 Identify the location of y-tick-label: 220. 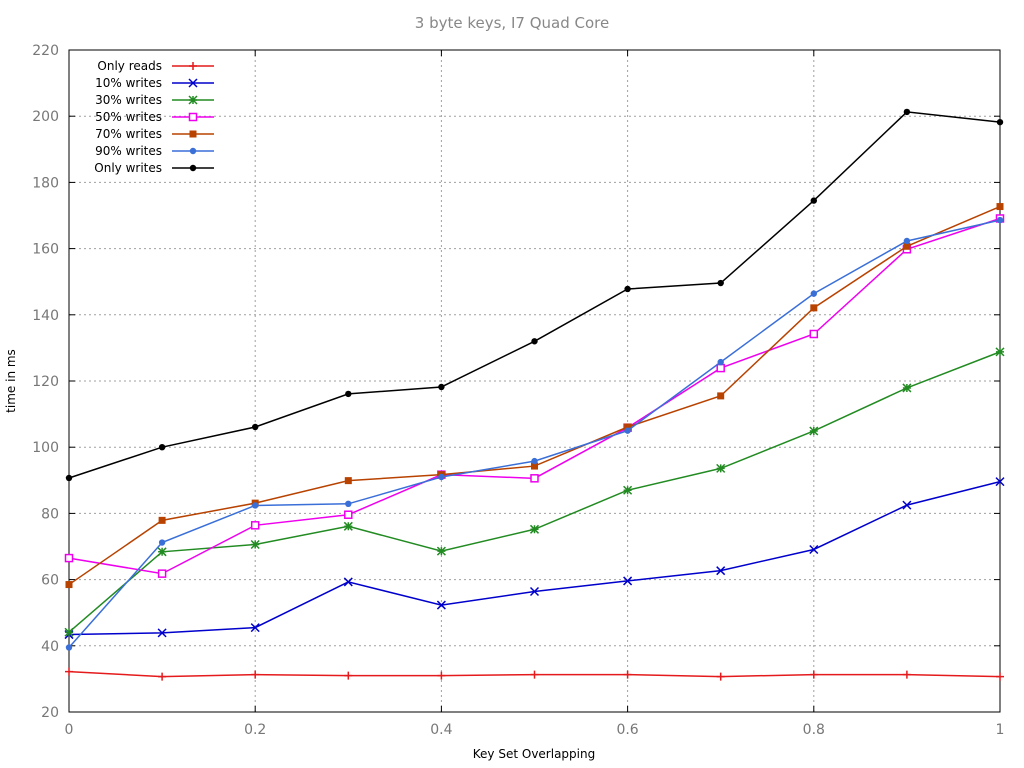
(45, 51).